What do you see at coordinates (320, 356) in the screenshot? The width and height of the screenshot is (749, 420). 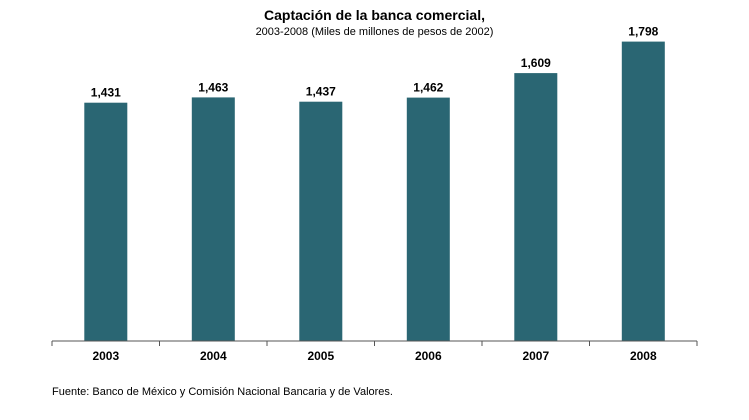 I see `x-tick-label-2005: 2005` at bounding box center [320, 356].